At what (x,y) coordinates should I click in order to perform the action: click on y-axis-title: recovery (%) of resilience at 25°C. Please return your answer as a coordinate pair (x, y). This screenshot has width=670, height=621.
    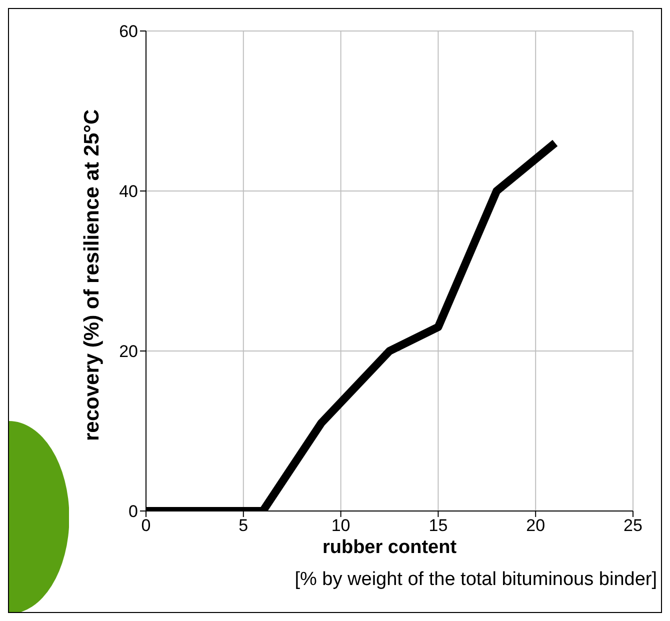
    Looking at the image, I should click on (92, 275).